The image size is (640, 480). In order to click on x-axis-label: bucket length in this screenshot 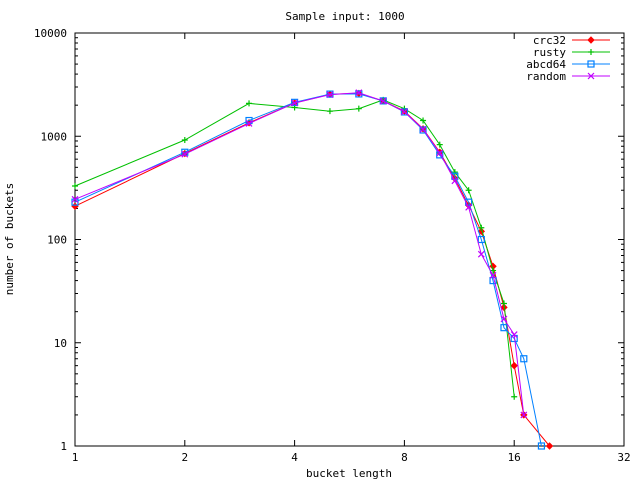, I will do `click(349, 473)`.